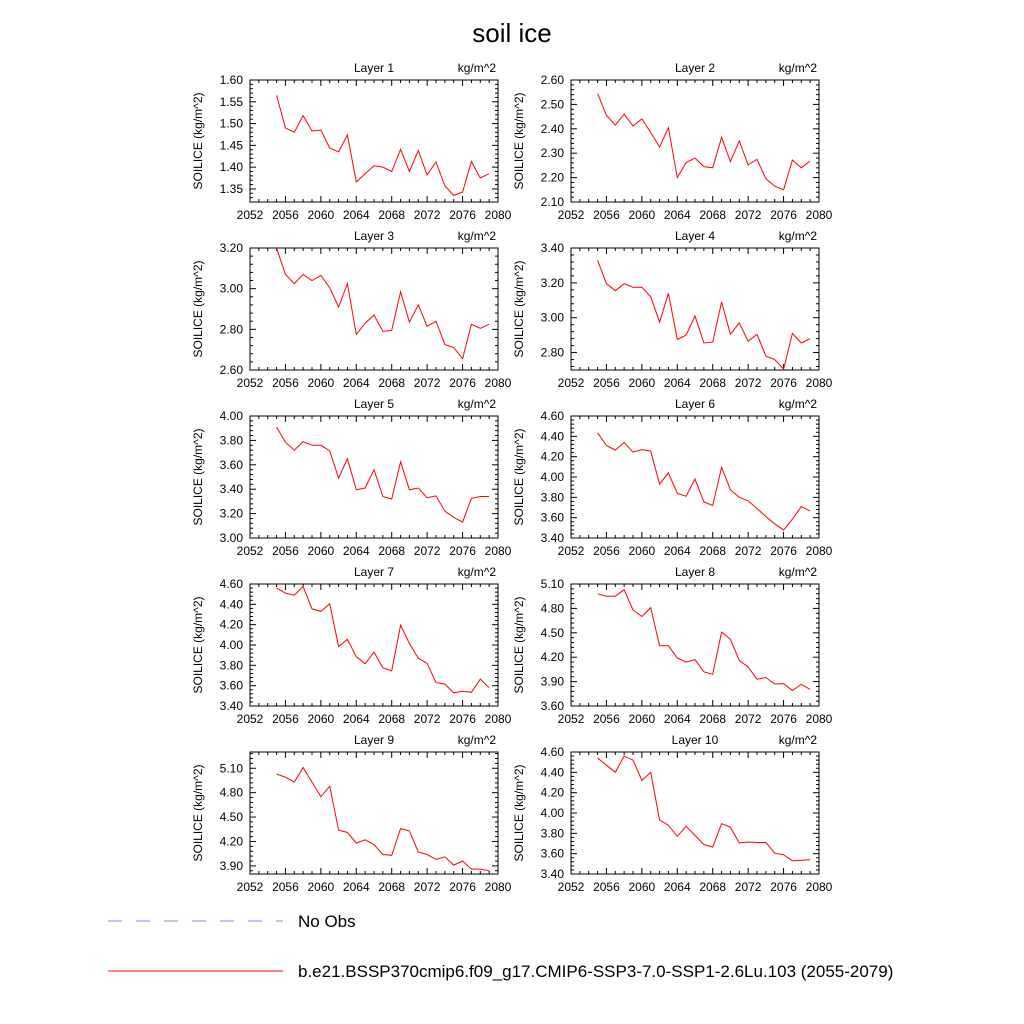 The image size is (1024, 1024). I want to click on y-tick-label: 4.80, so click(553, 608).